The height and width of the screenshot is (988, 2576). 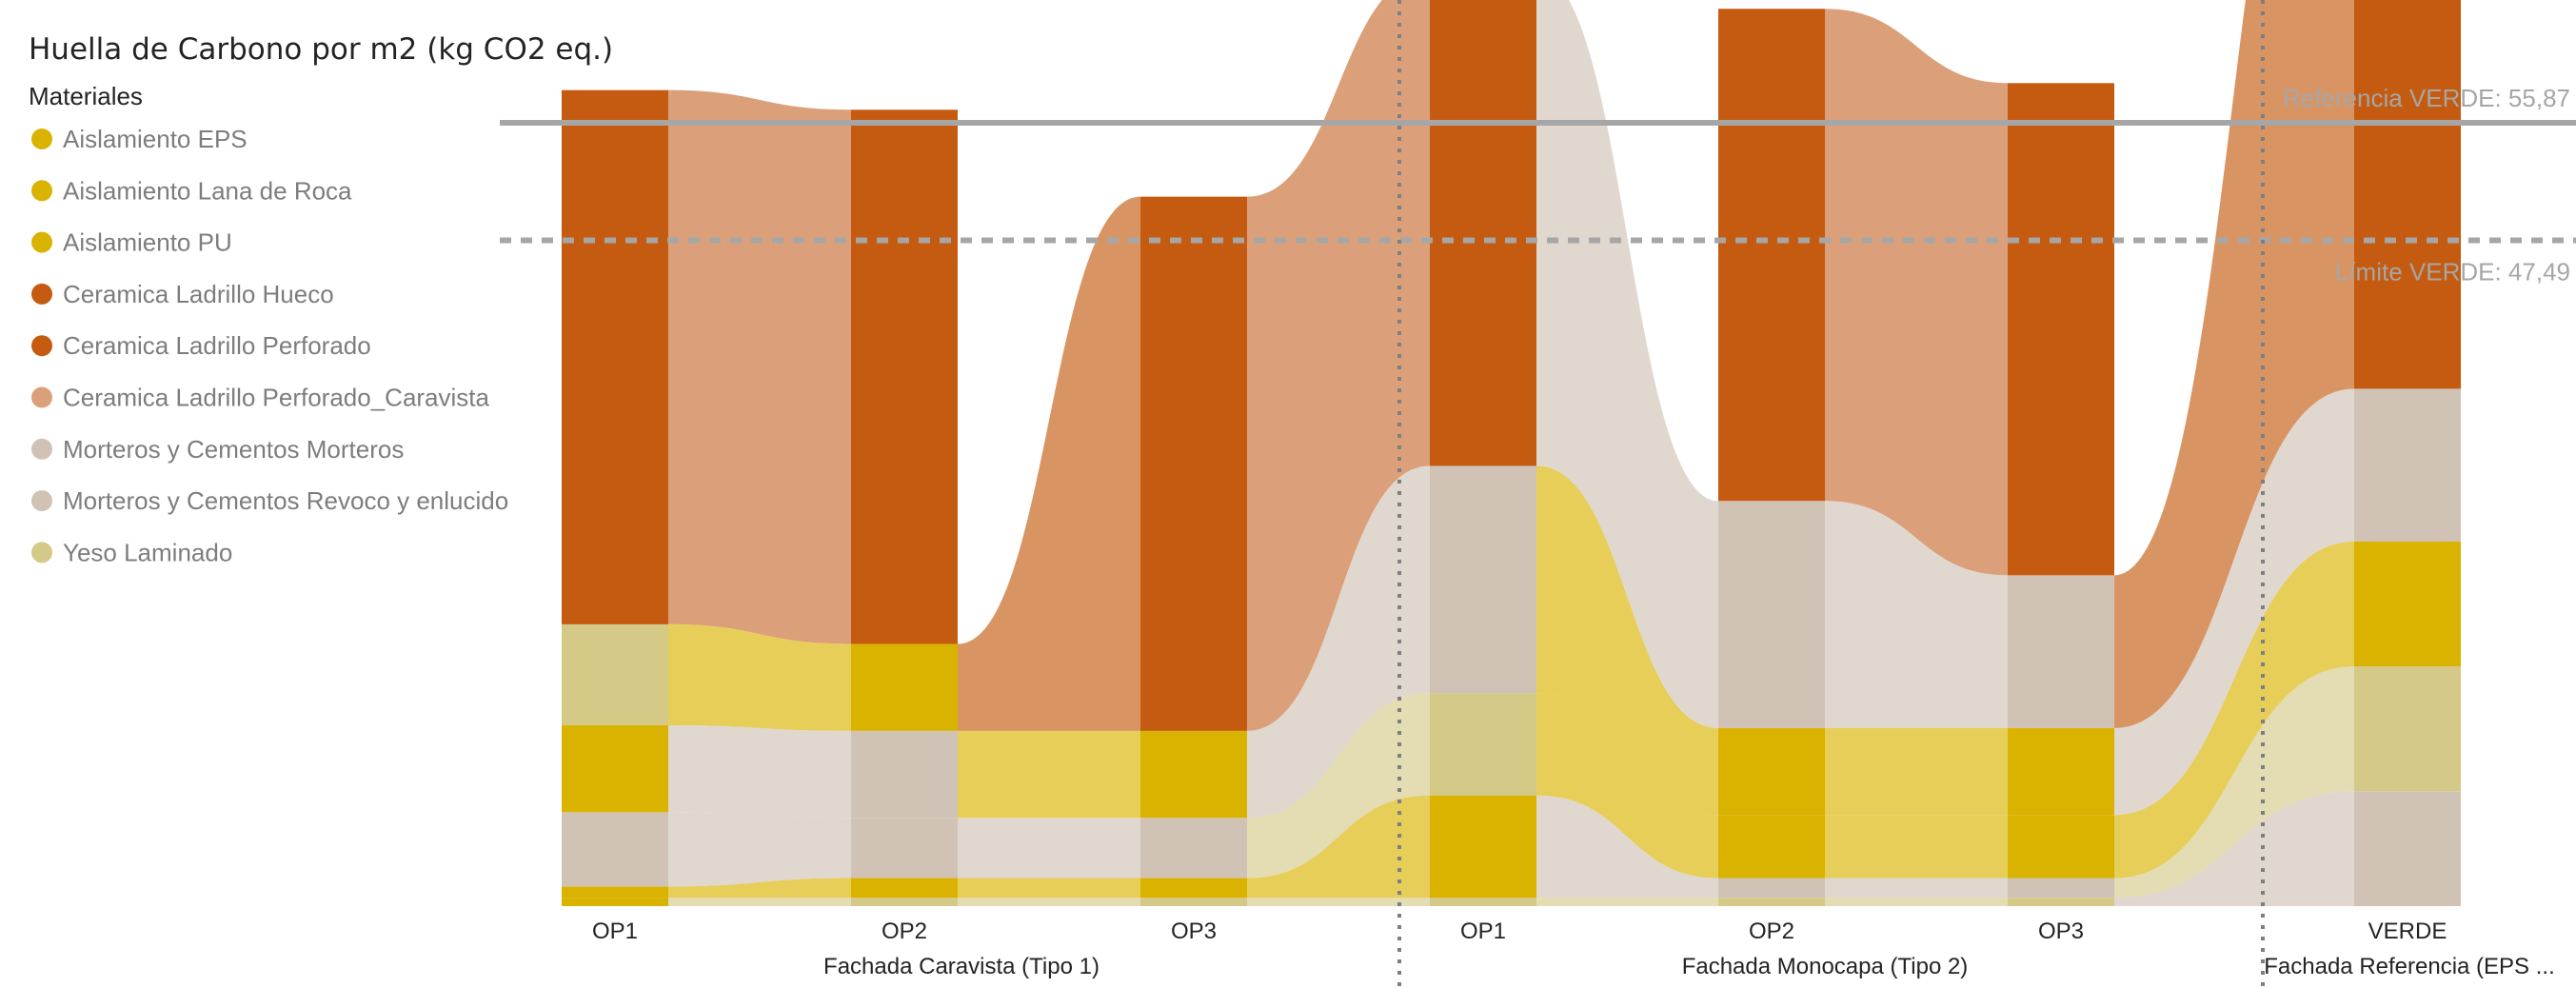 I want to click on legend-item-label: Ceramica Ladrillo Perforado, so click(x=217, y=346).